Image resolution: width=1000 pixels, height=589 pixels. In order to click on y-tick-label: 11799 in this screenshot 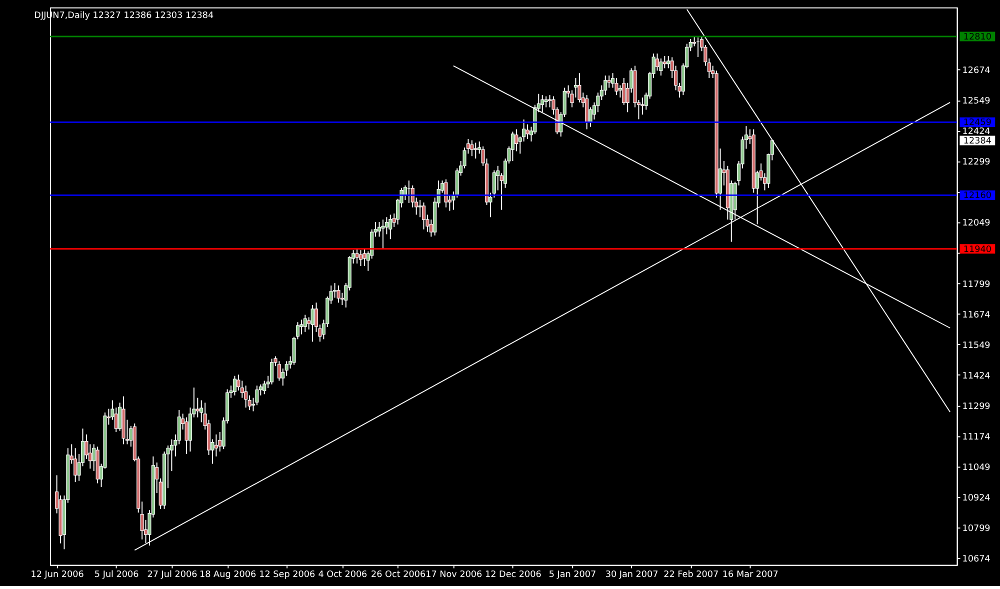, I will do `click(976, 285)`.